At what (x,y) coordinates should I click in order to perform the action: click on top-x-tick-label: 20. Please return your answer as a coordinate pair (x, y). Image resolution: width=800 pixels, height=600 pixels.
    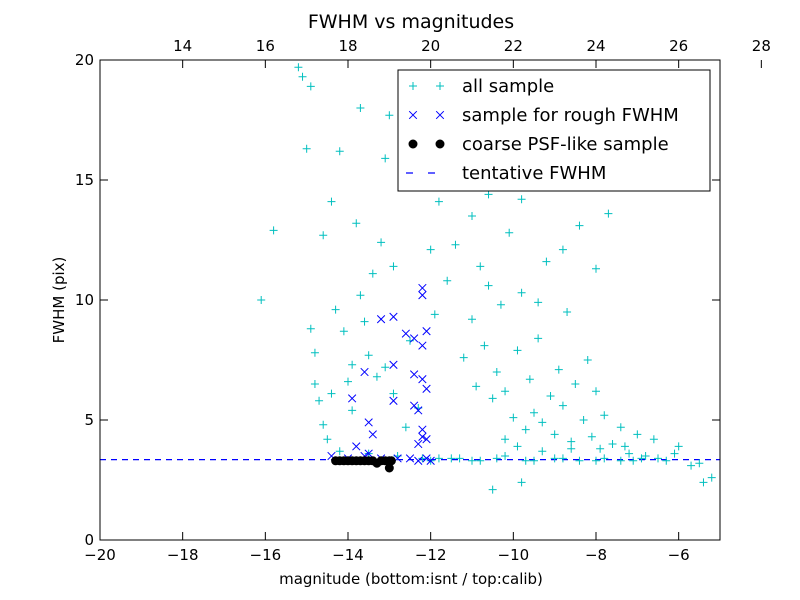
    Looking at the image, I should click on (430, 46).